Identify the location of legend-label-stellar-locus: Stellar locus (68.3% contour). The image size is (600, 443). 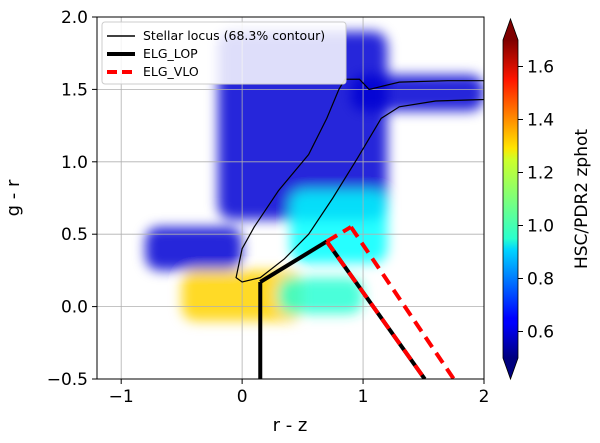
(234, 35).